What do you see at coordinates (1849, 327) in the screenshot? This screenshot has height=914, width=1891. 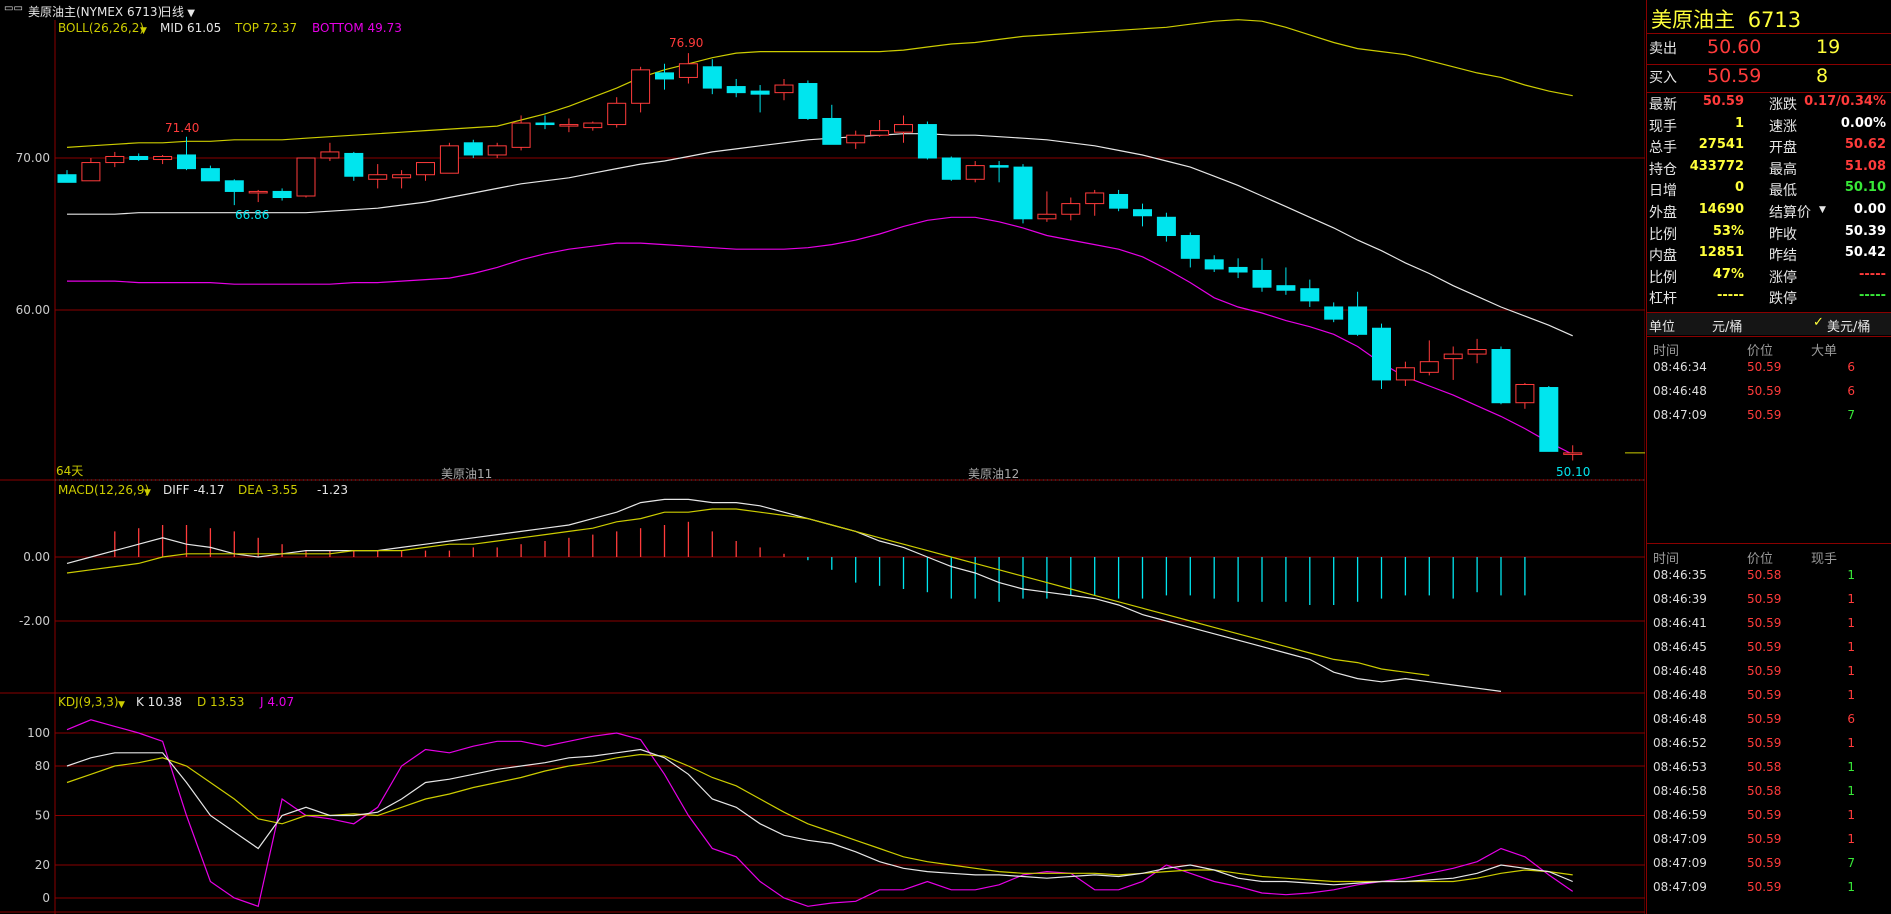 I see `unit-usd-option: 美元/桶` at bounding box center [1849, 327].